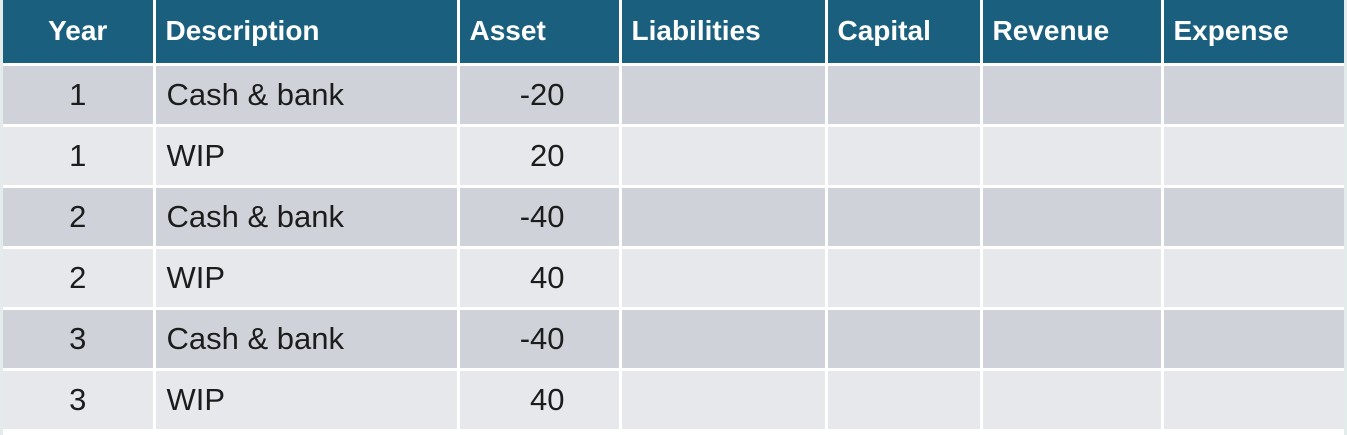 This screenshot has height=435, width=1347. I want to click on table-row: 1 WIP 20, so click(673, 156).